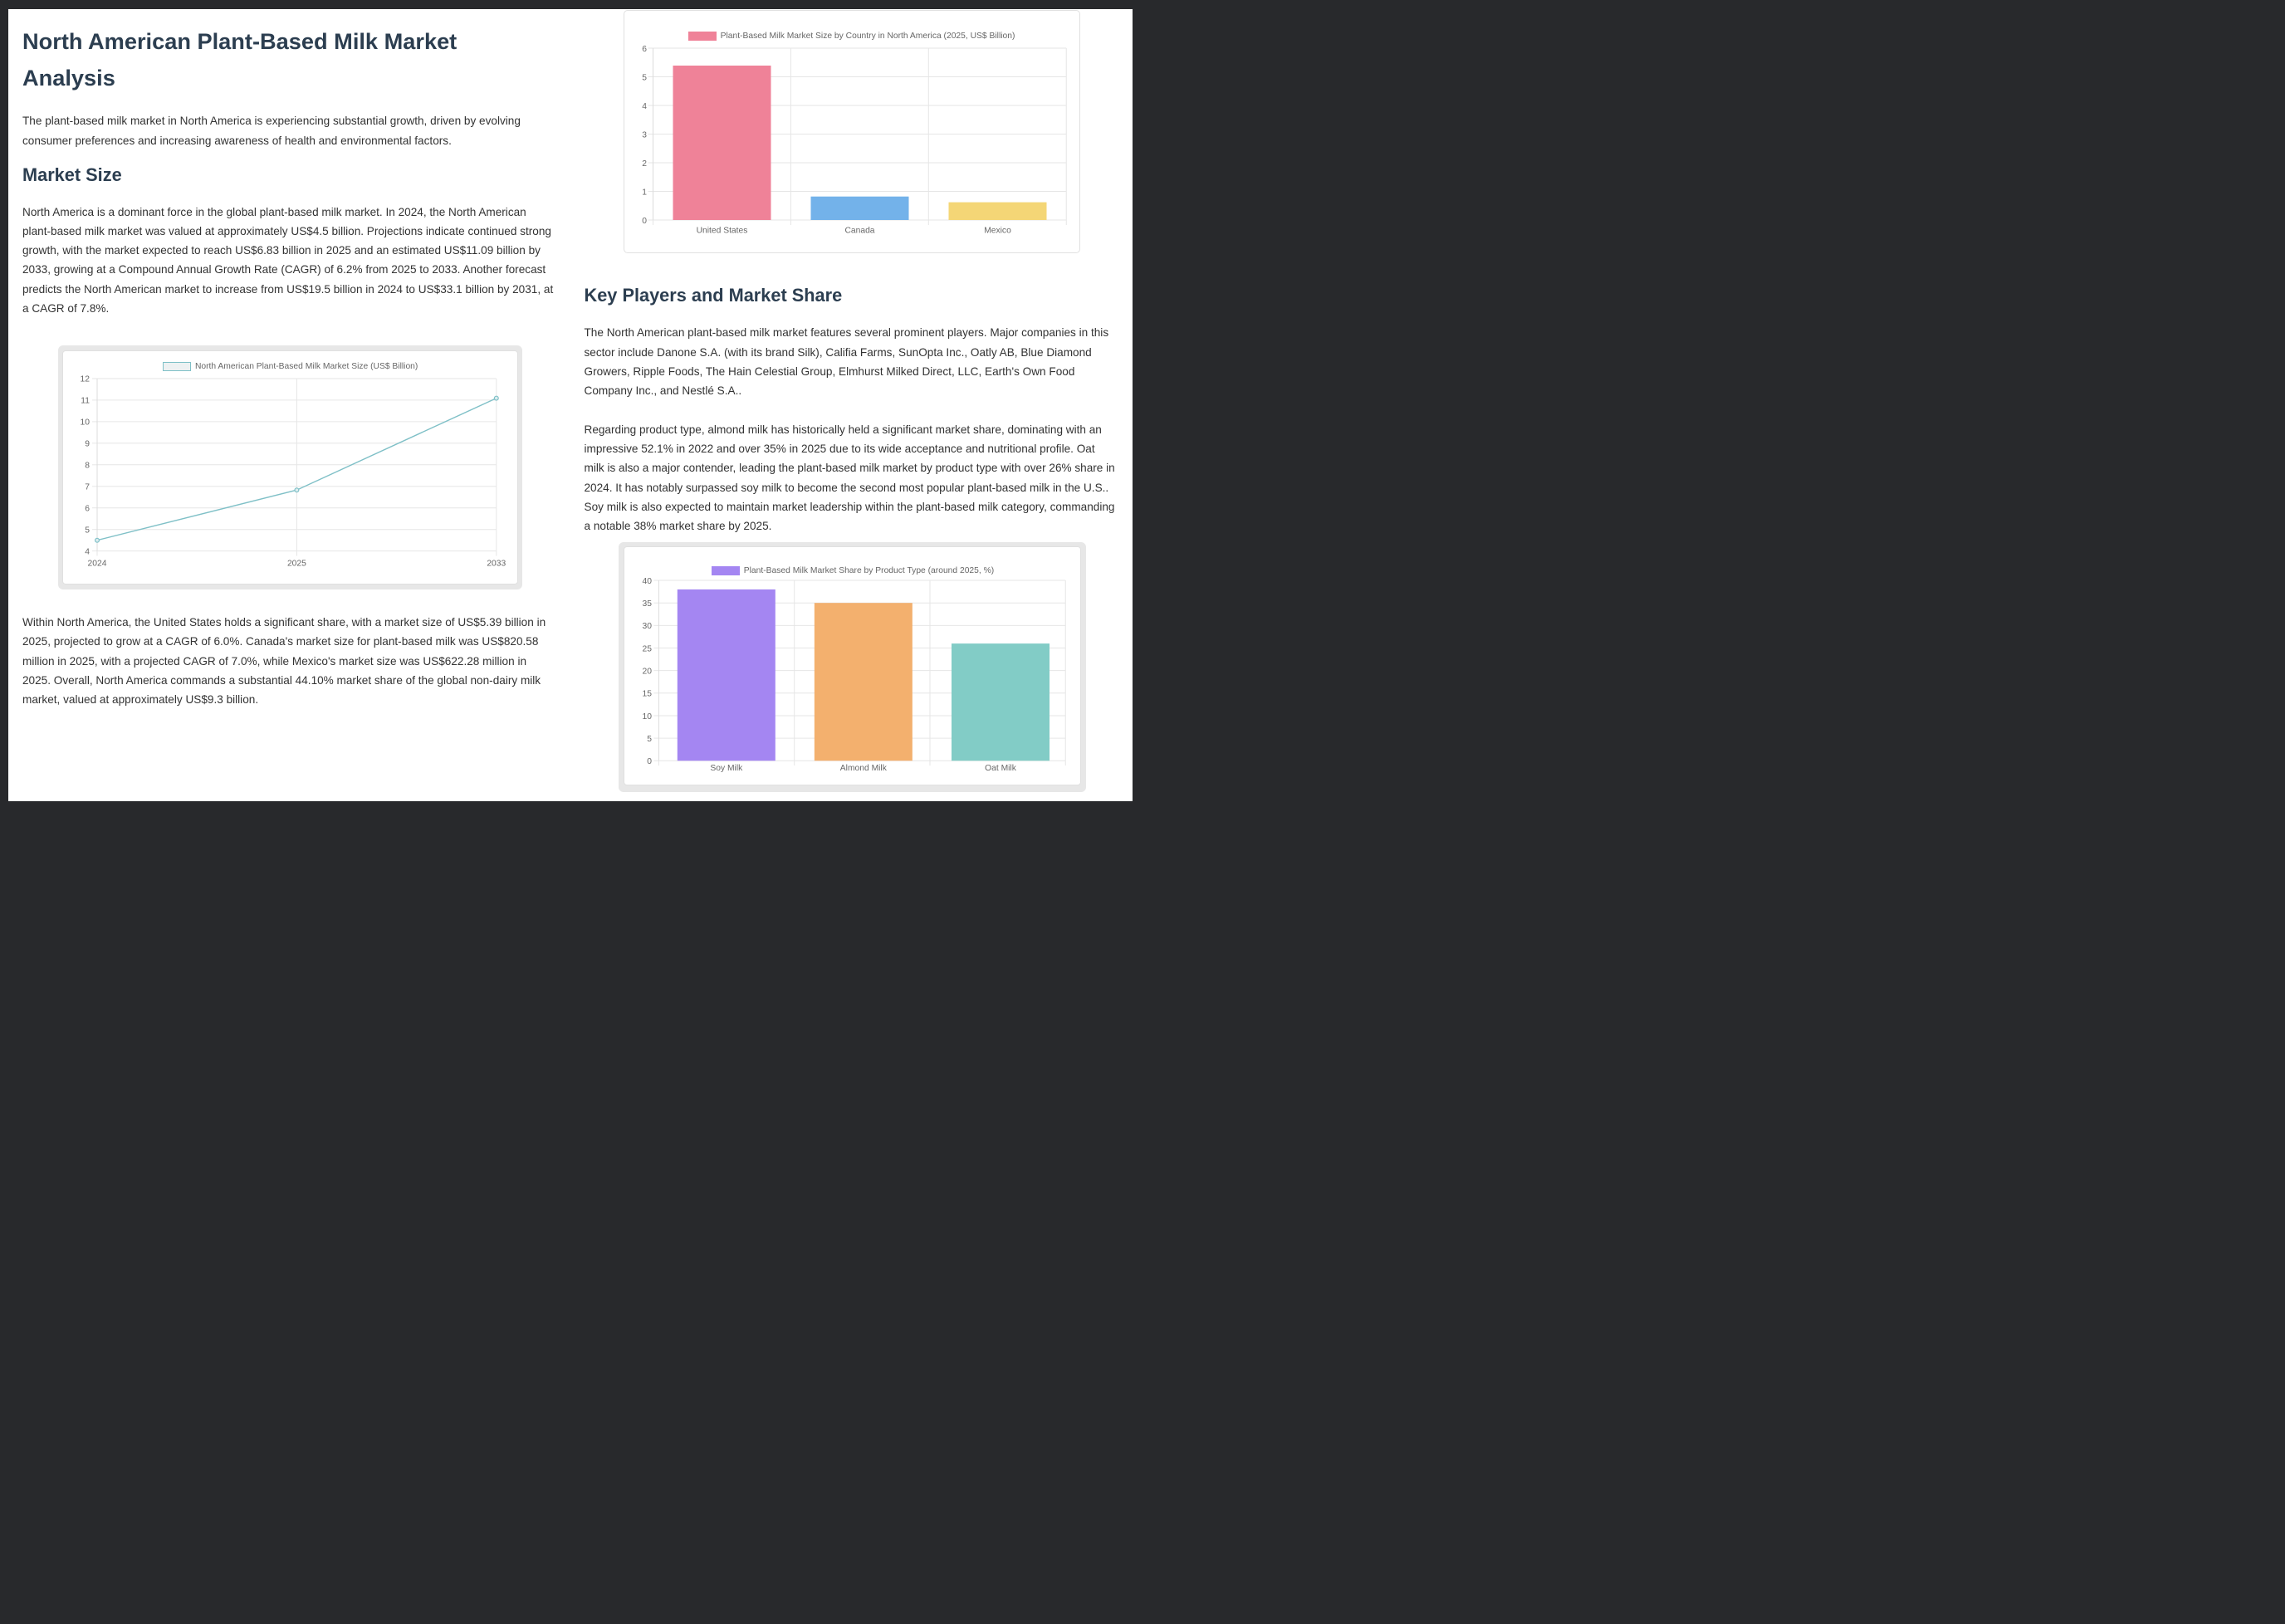 This screenshot has height=1624, width=2285. I want to click on svg-text: 2024, so click(97, 564).